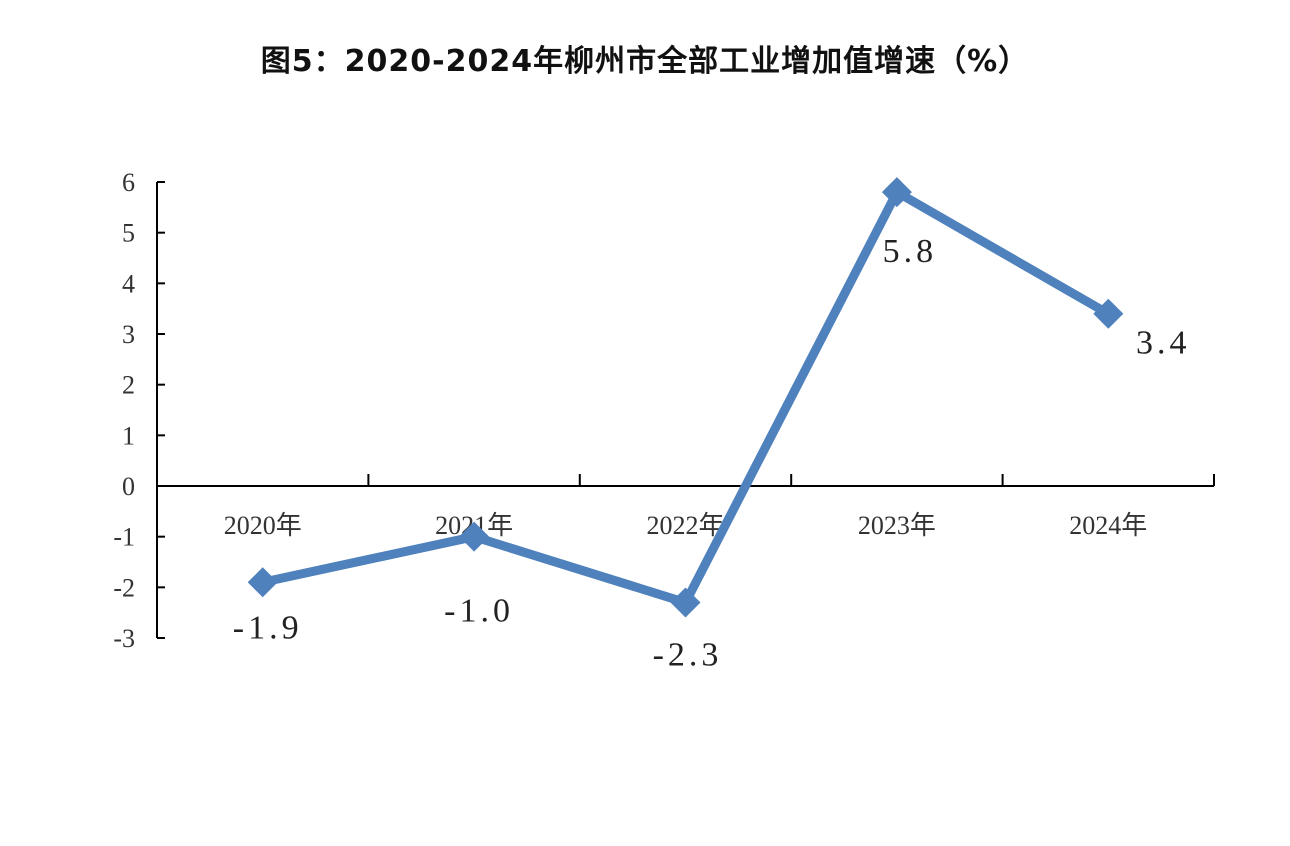 The height and width of the screenshot is (846, 1290). What do you see at coordinates (910, 251) in the screenshot?
I see `data-label: 5.8` at bounding box center [910, 251].